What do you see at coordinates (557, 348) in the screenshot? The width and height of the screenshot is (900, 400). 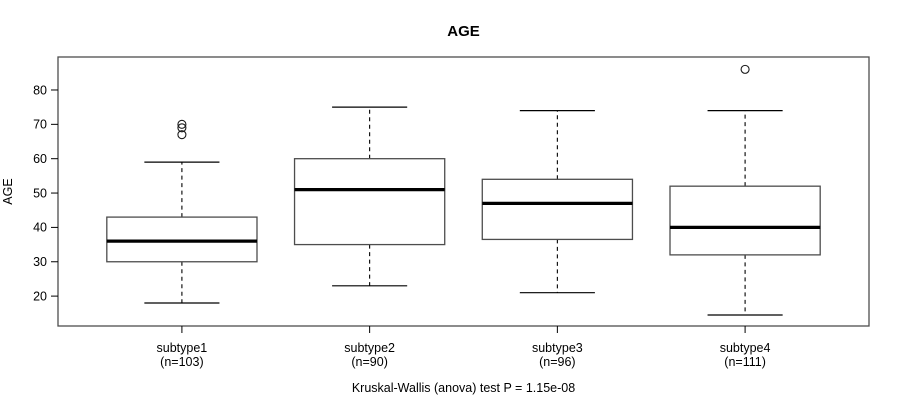 I see `x-tick-label: subtype3` at bounding box center [557, 348].